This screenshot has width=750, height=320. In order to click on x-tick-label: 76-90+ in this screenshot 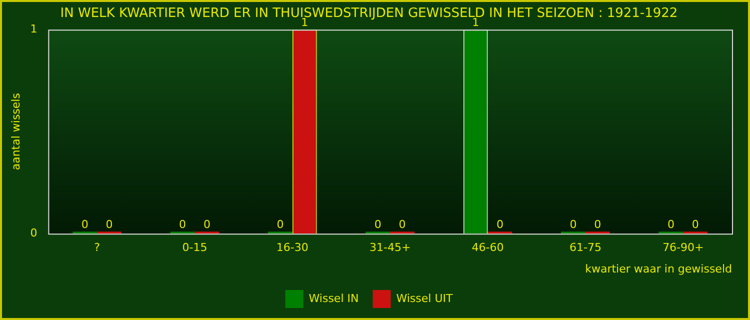, I will do `click(683, 247)`.